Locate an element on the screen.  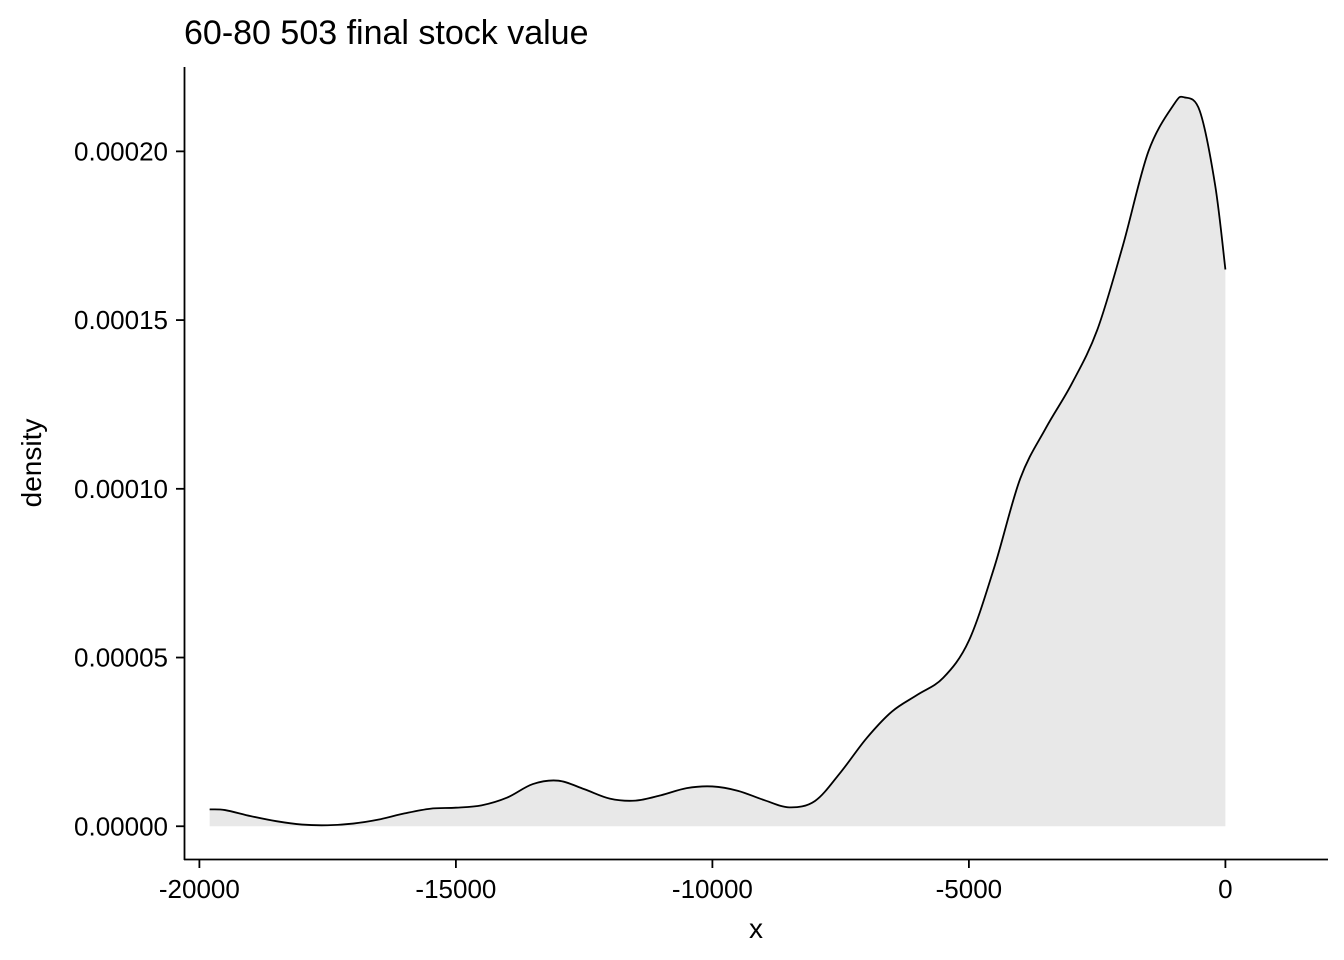
y-axis-ticks: 0.00000 0.00005 0.00010 0.00015 0.00020 is located at coordinates (129, 488).